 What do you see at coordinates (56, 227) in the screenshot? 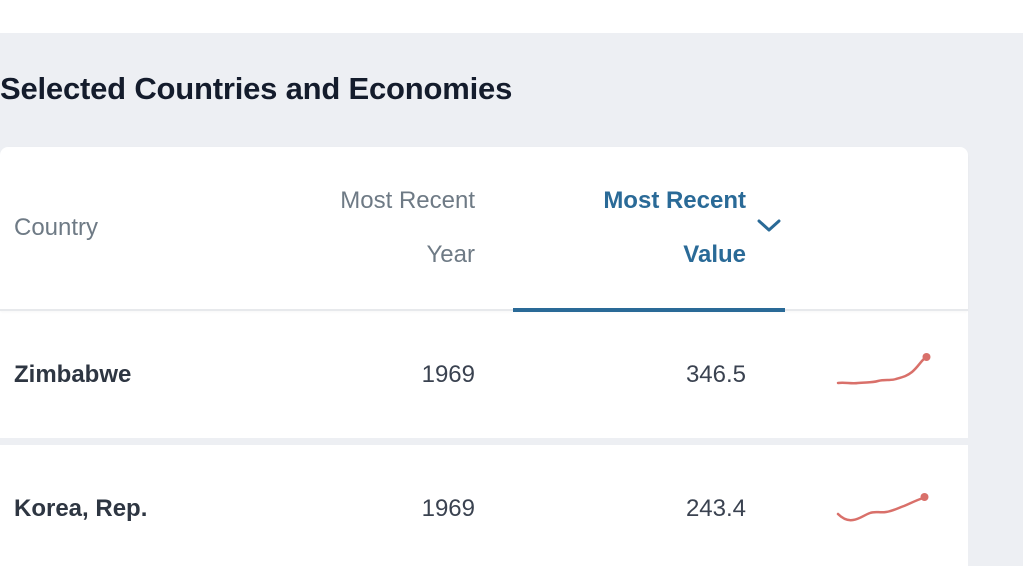
I see `column-header-country: Country` at bounding box center [56, 227].